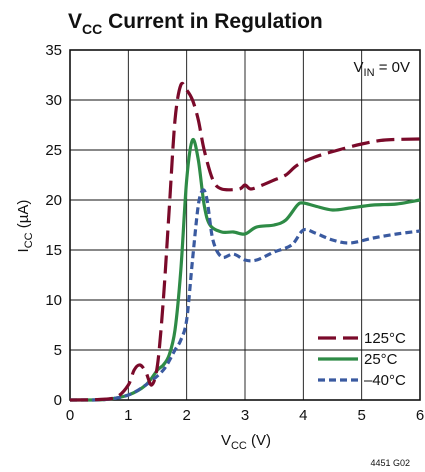 This screenshot has width=425, height=472. What do you see at coordinates (246, 442) in the screenshot?
I see `x-axis-label: VCC (V)` at bounding box center [246, 442].